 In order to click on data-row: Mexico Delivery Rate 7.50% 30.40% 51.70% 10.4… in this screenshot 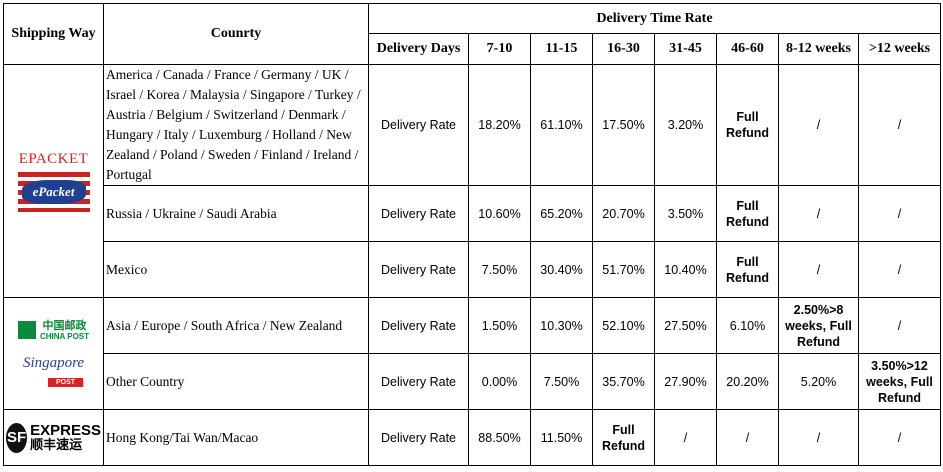, I will do `click(472, 269)`.